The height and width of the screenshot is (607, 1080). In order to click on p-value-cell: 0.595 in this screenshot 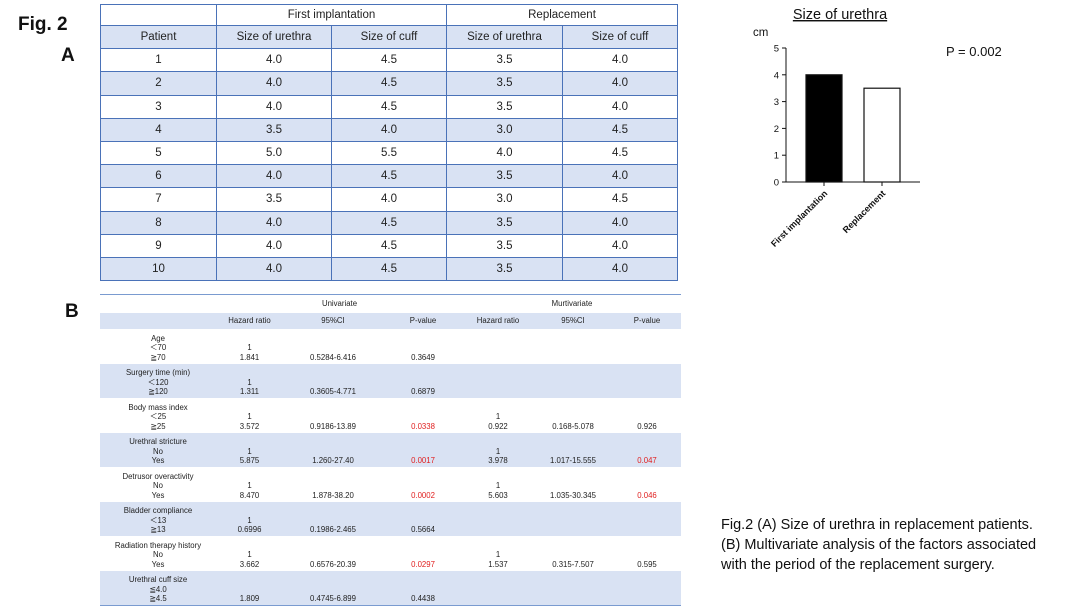, I will do `click(647, 564)`.